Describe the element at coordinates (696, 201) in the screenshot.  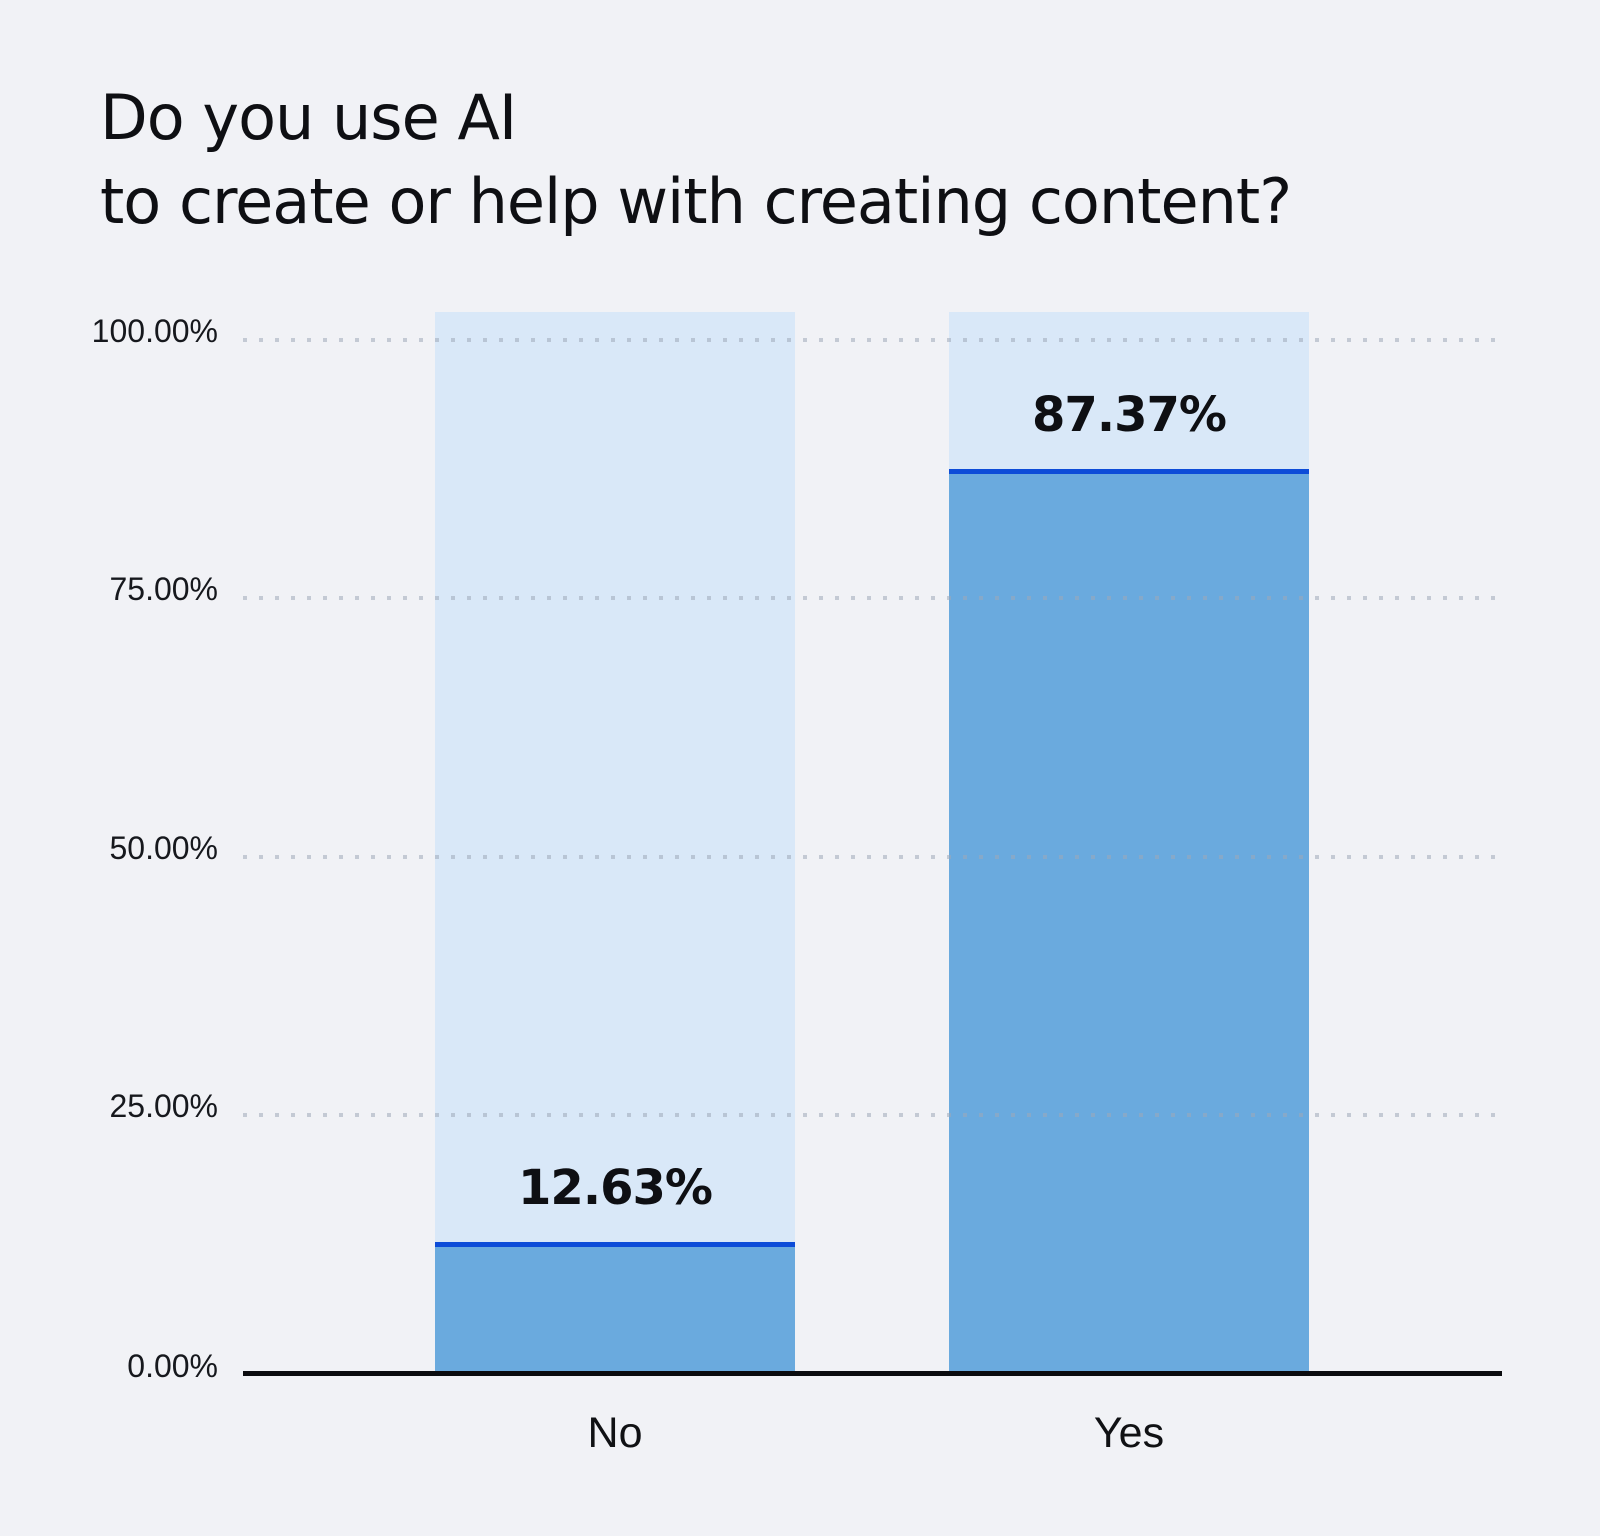
I see `chart-title-line2: to create or help with creating content?` at that location.